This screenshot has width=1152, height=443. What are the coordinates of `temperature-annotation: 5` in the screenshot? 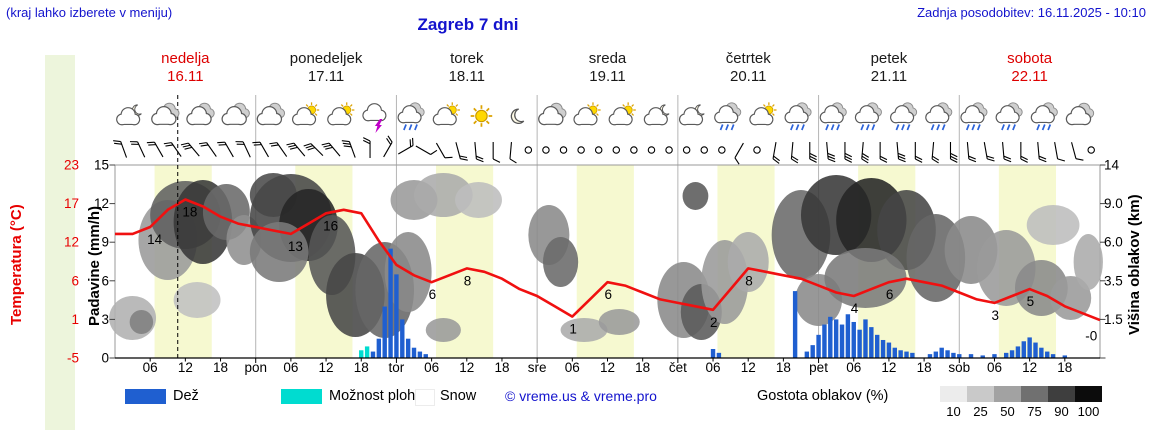 It's located at (1031, 301).